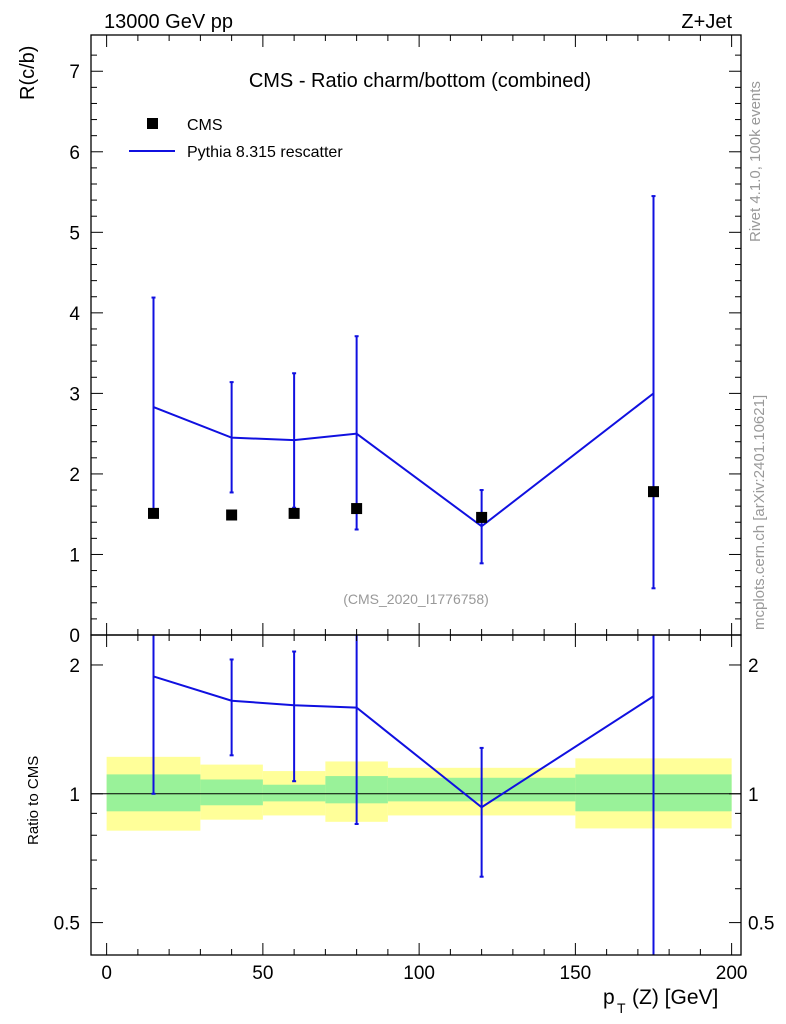 This screenshot has width=786, height=1024. Describe the element at coordinates (74, 314) in the screenshot. I see `main-y-tick-label: 4` at that location.